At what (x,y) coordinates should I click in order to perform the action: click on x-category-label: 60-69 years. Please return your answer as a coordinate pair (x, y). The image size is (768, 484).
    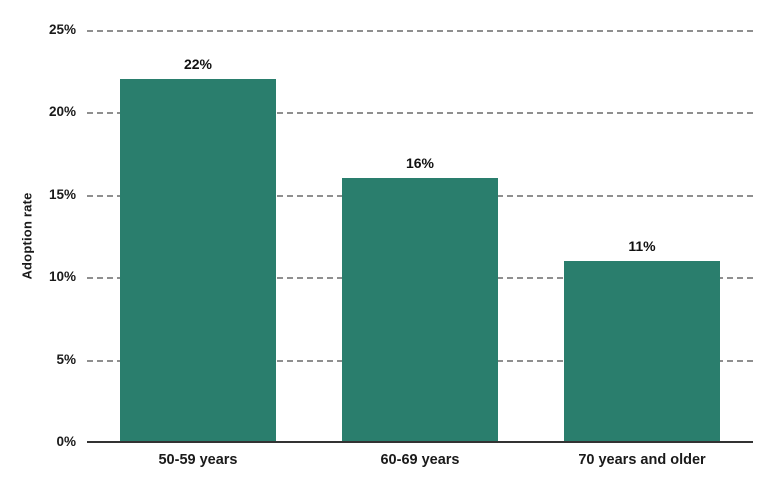
    Looking at the image, I should click on (420, 460).